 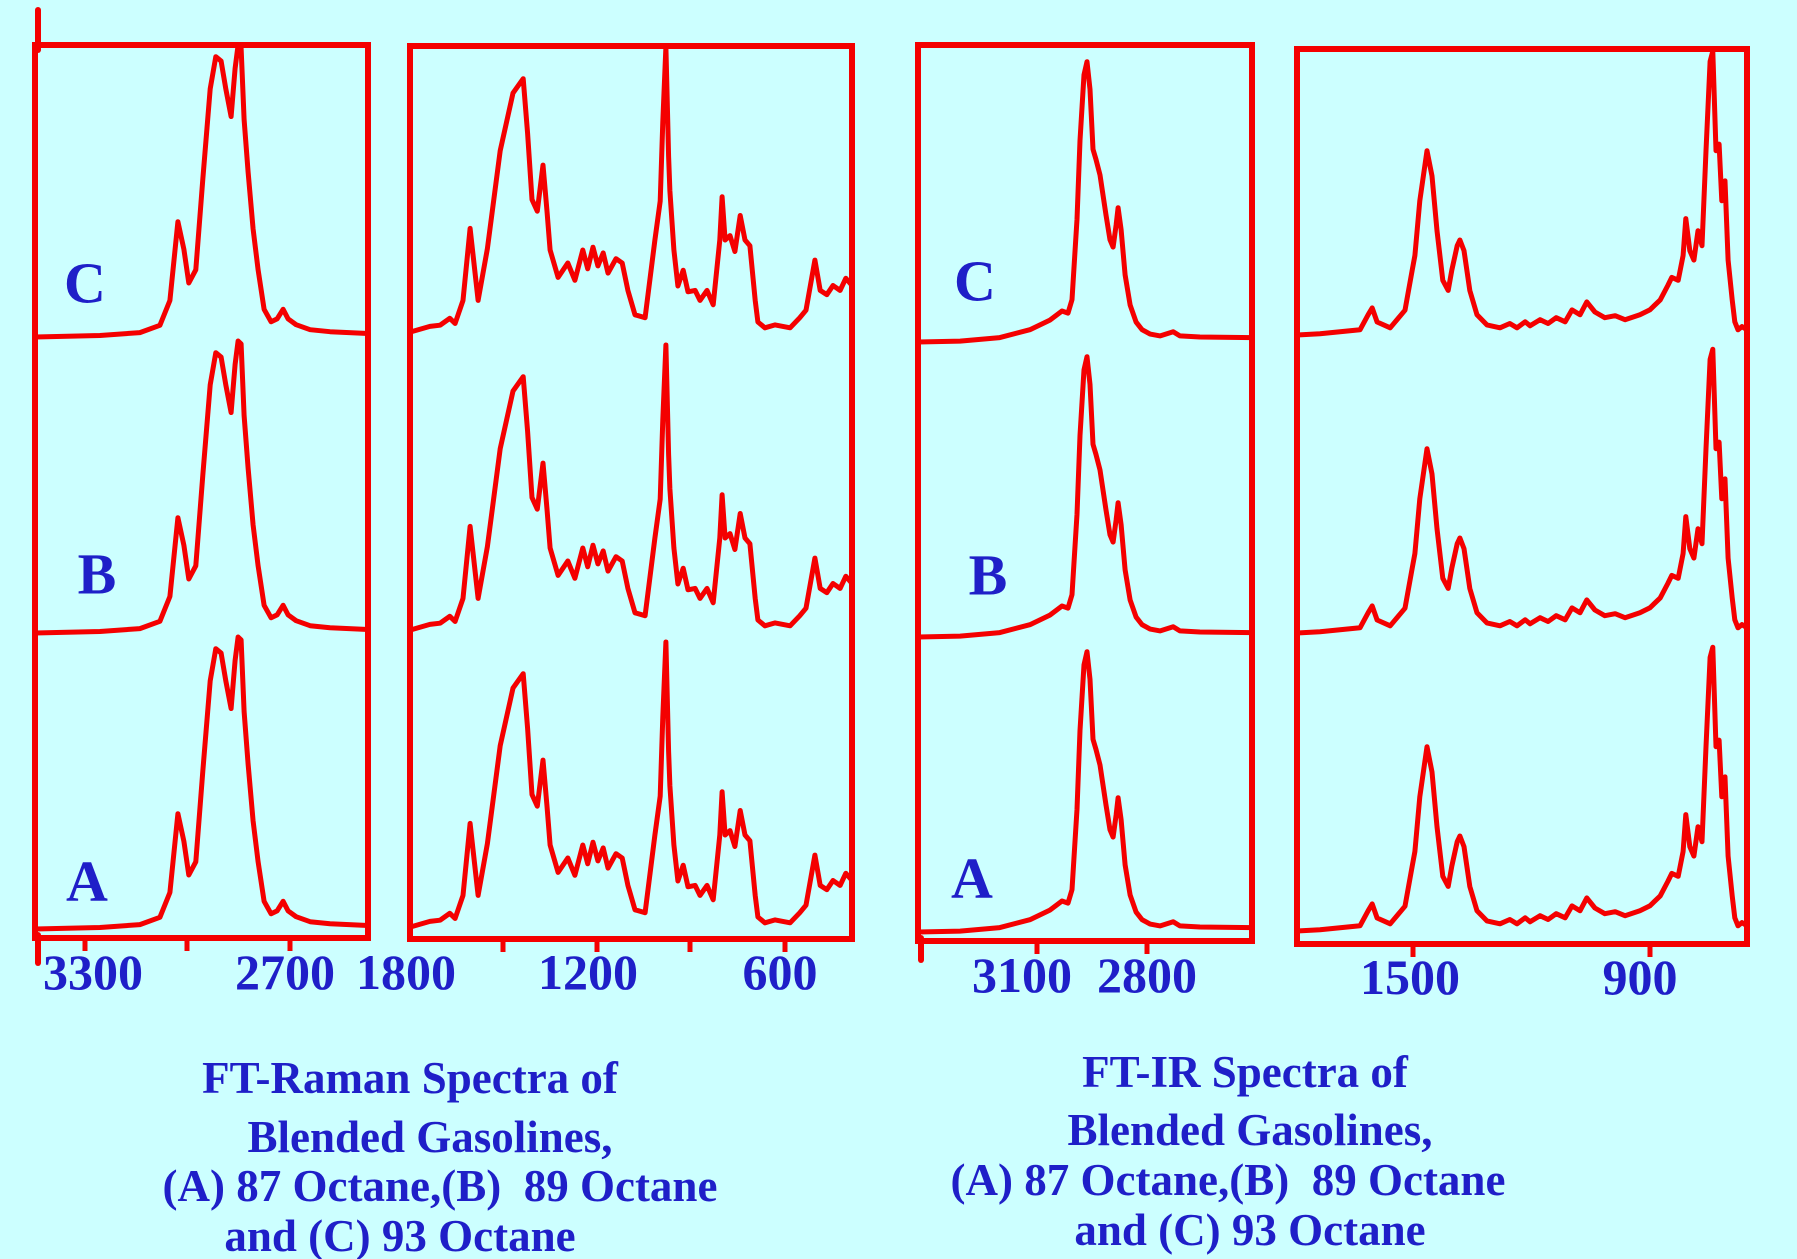 I want to click on raman-fingerprint-panel-axis-label: 600, so click(x=780, y=972).